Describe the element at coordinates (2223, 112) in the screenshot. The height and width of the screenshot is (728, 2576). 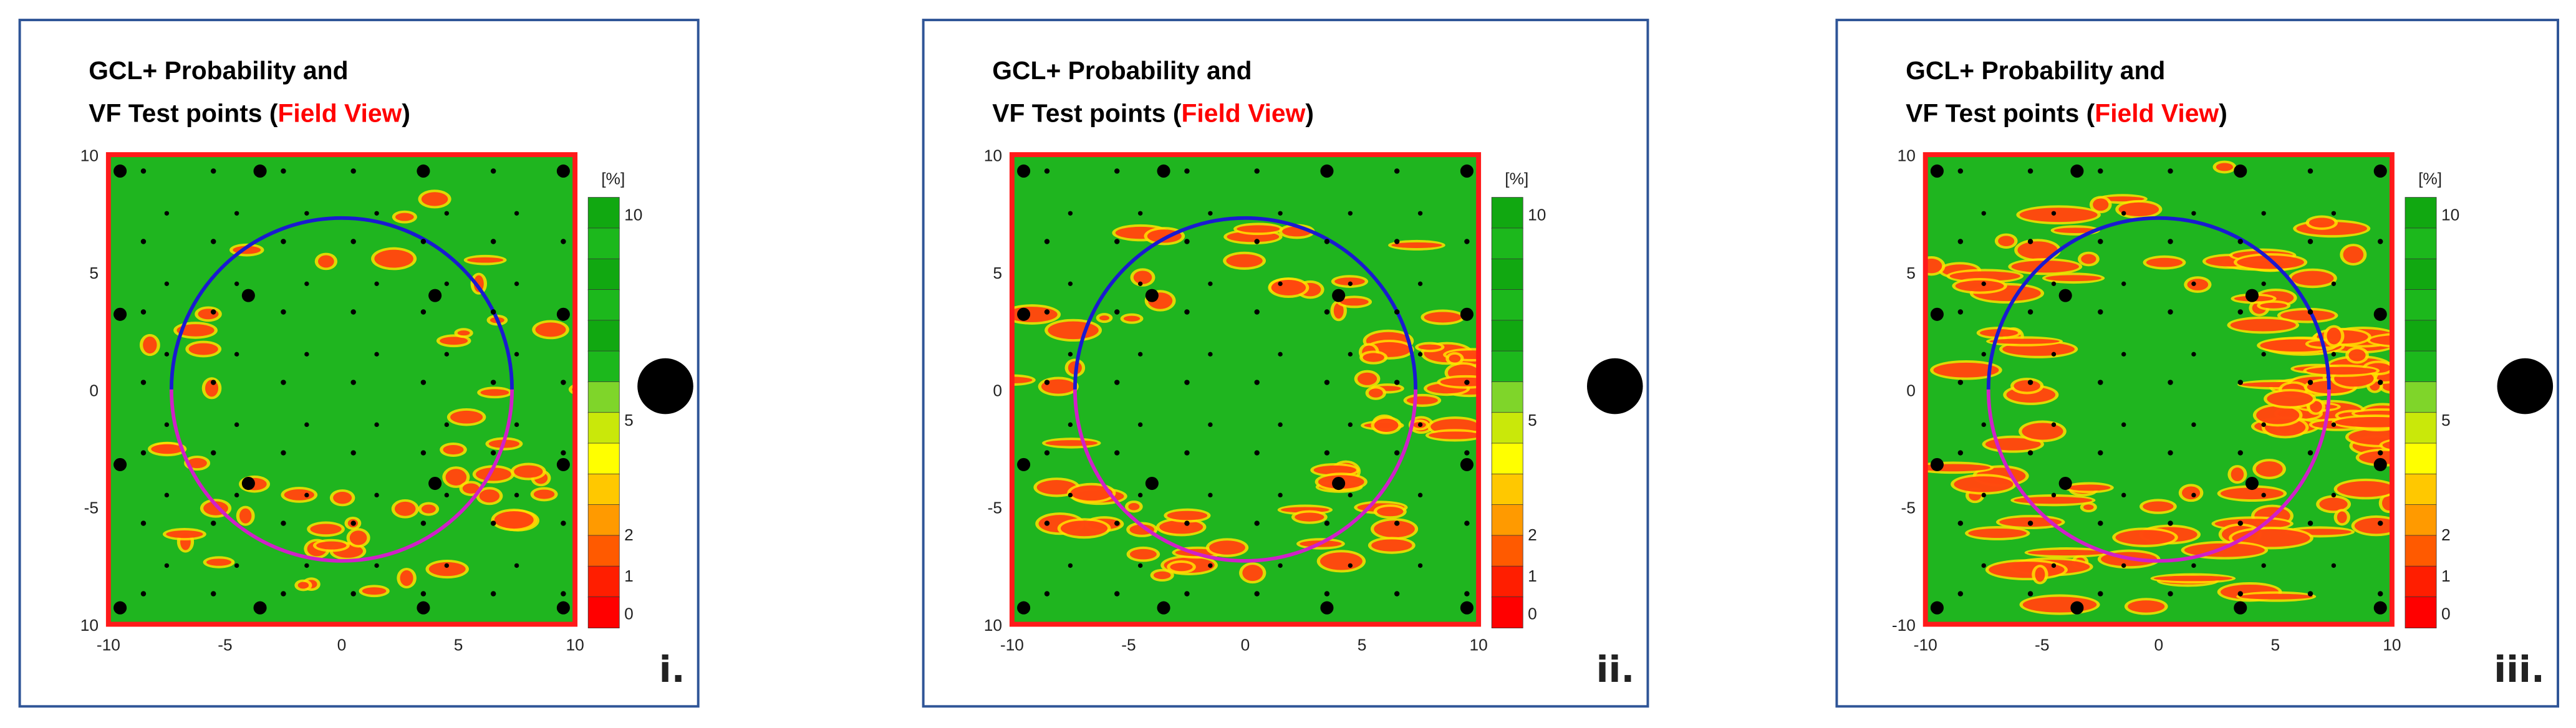
I see `title-text: )` at that location.